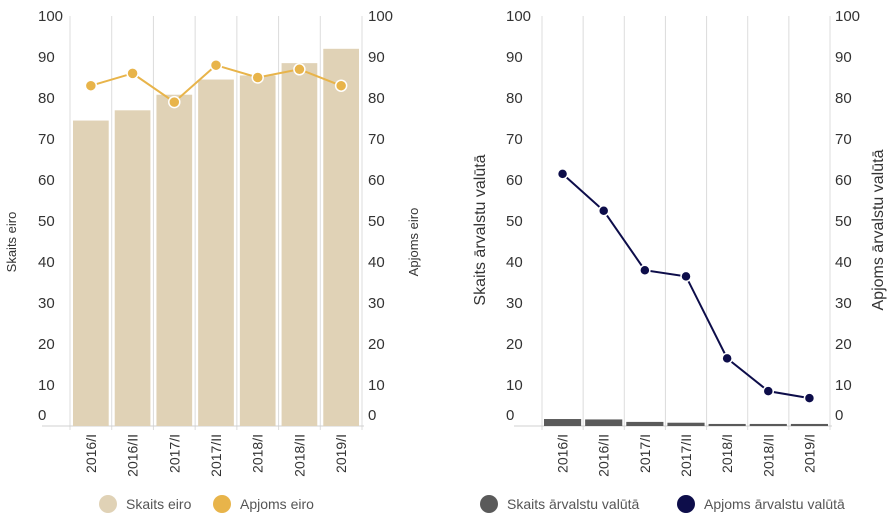 The height and width of the screenshot is (523, 889). Describe the element at coordinates (11, 242) in the screenshot. I see `y-axis-title: Skaits eiro` at that location.